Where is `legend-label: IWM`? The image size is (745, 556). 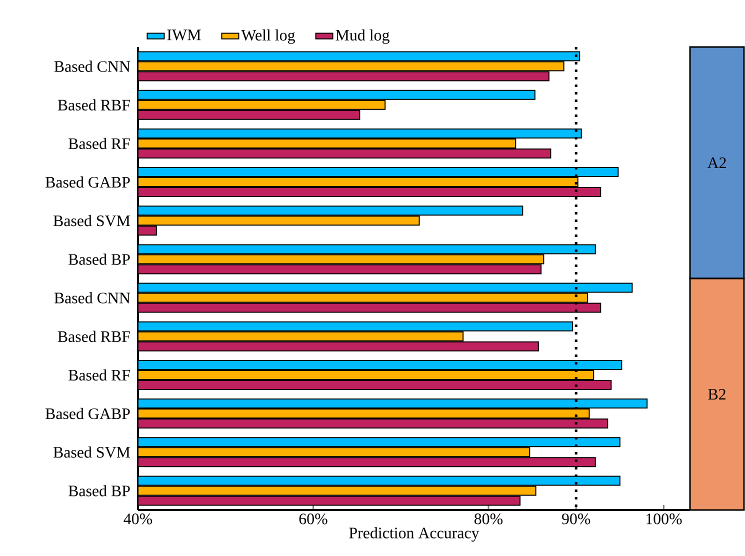 legend-label: IWM is located at coordinates (184, 35).